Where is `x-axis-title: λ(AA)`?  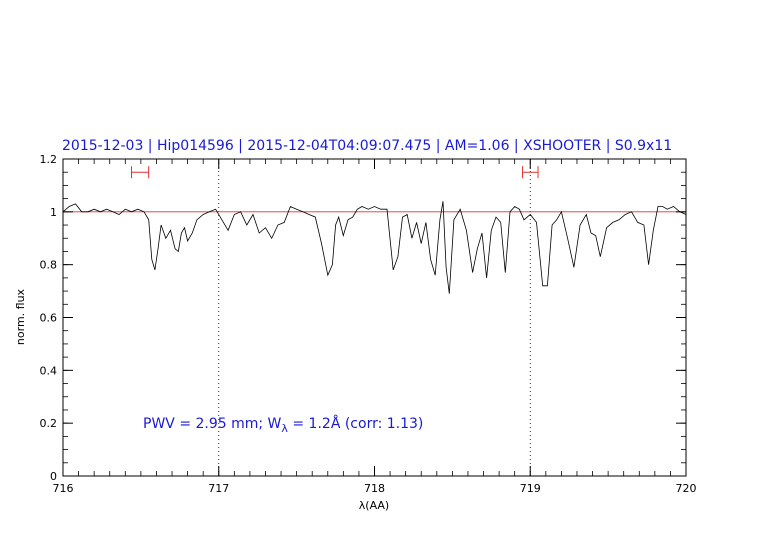
x-axis-title: λ(AA) is located at coordinates (374, 505).